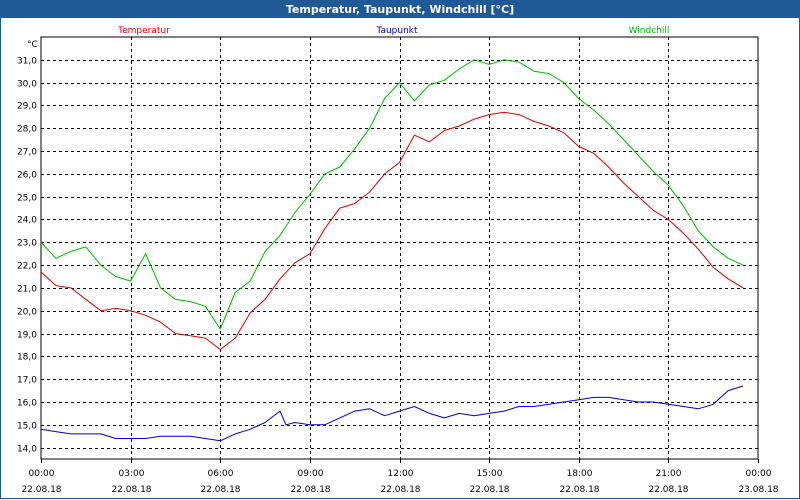  Describe the element at coordinates (669, 474) in the screenshot. I see `x-tick-time: 21:00` at that location.